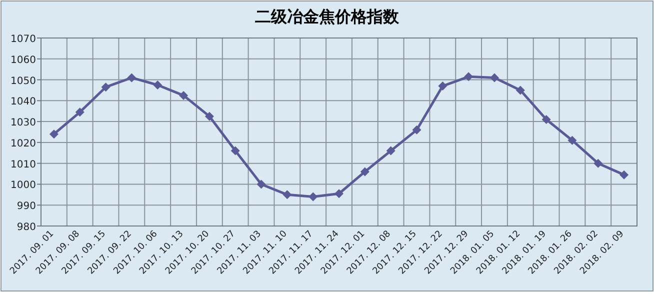  I want to click on y-tick-label: 990, so click(26, 206).